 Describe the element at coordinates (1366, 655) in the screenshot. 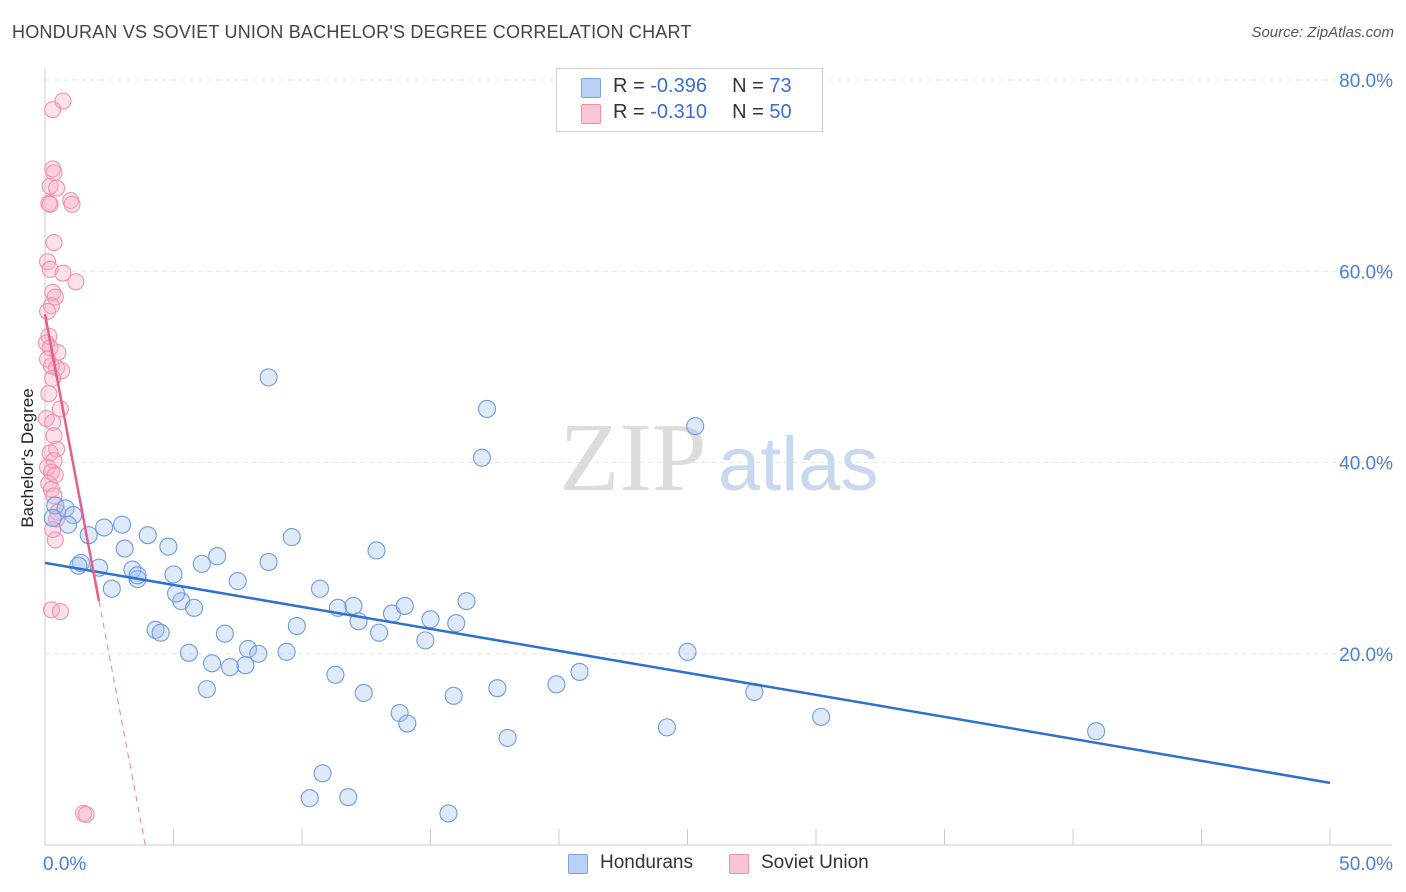

I see `y-tick-label: 20.0%` at that location.